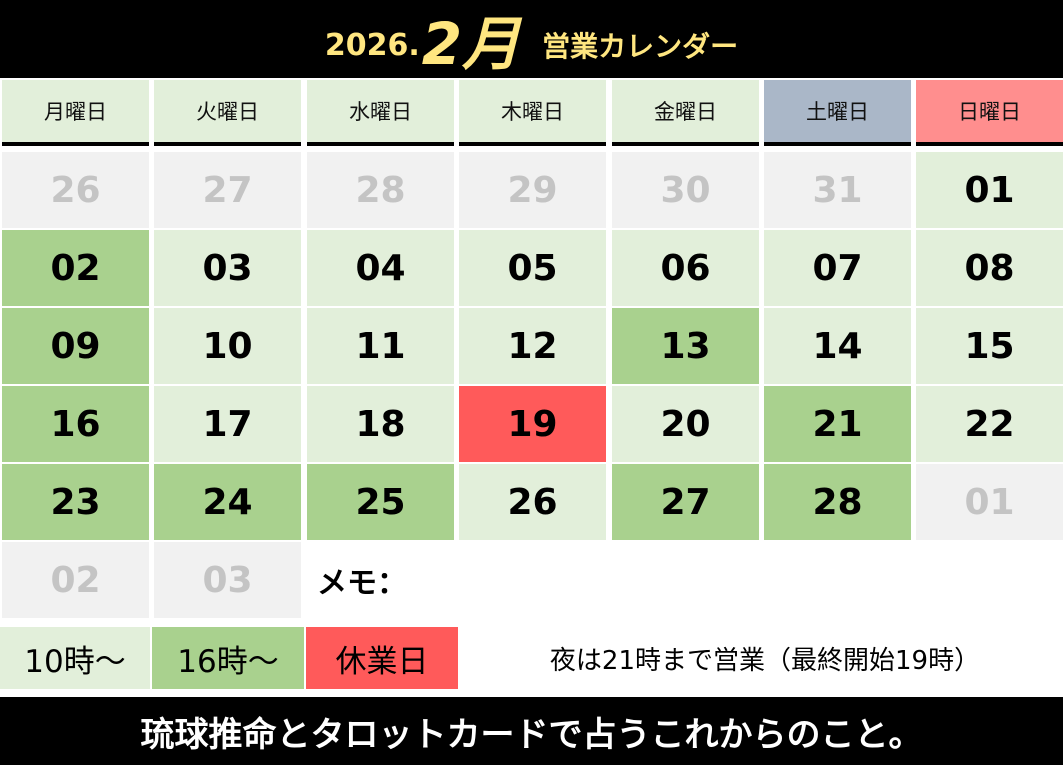  Describe the element at coordinates (532, 268) in the screenshot. I see `date-cell: 05` at that location.